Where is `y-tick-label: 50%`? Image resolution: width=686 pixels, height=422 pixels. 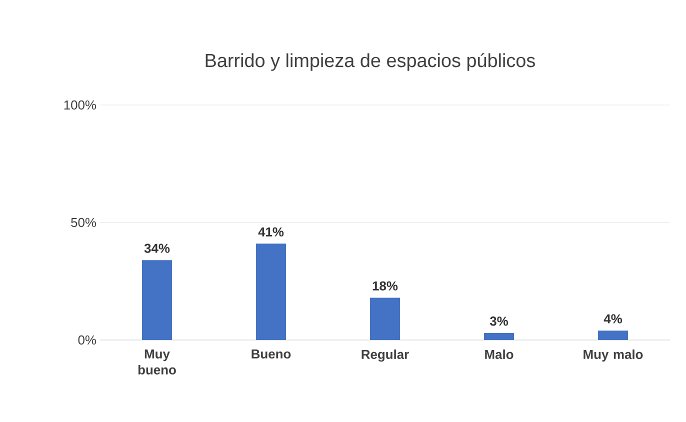 y-tick-label: 50% is located at coordinates (83, 223).